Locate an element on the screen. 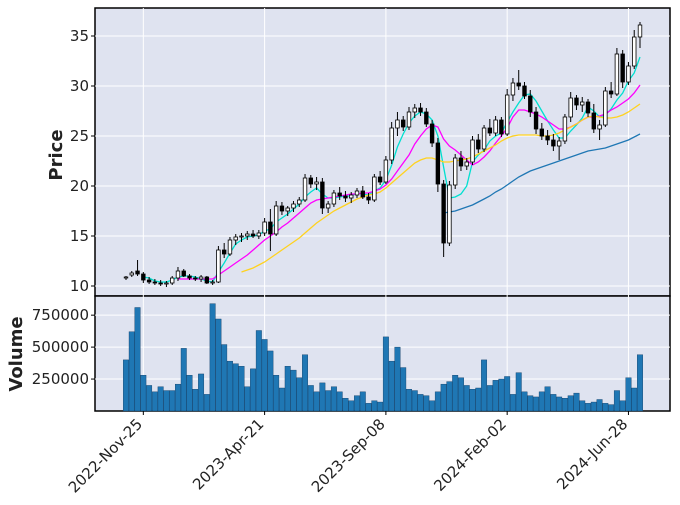  x-tick-label: 2023-Apr-21 is located at coordinates (228, 454).